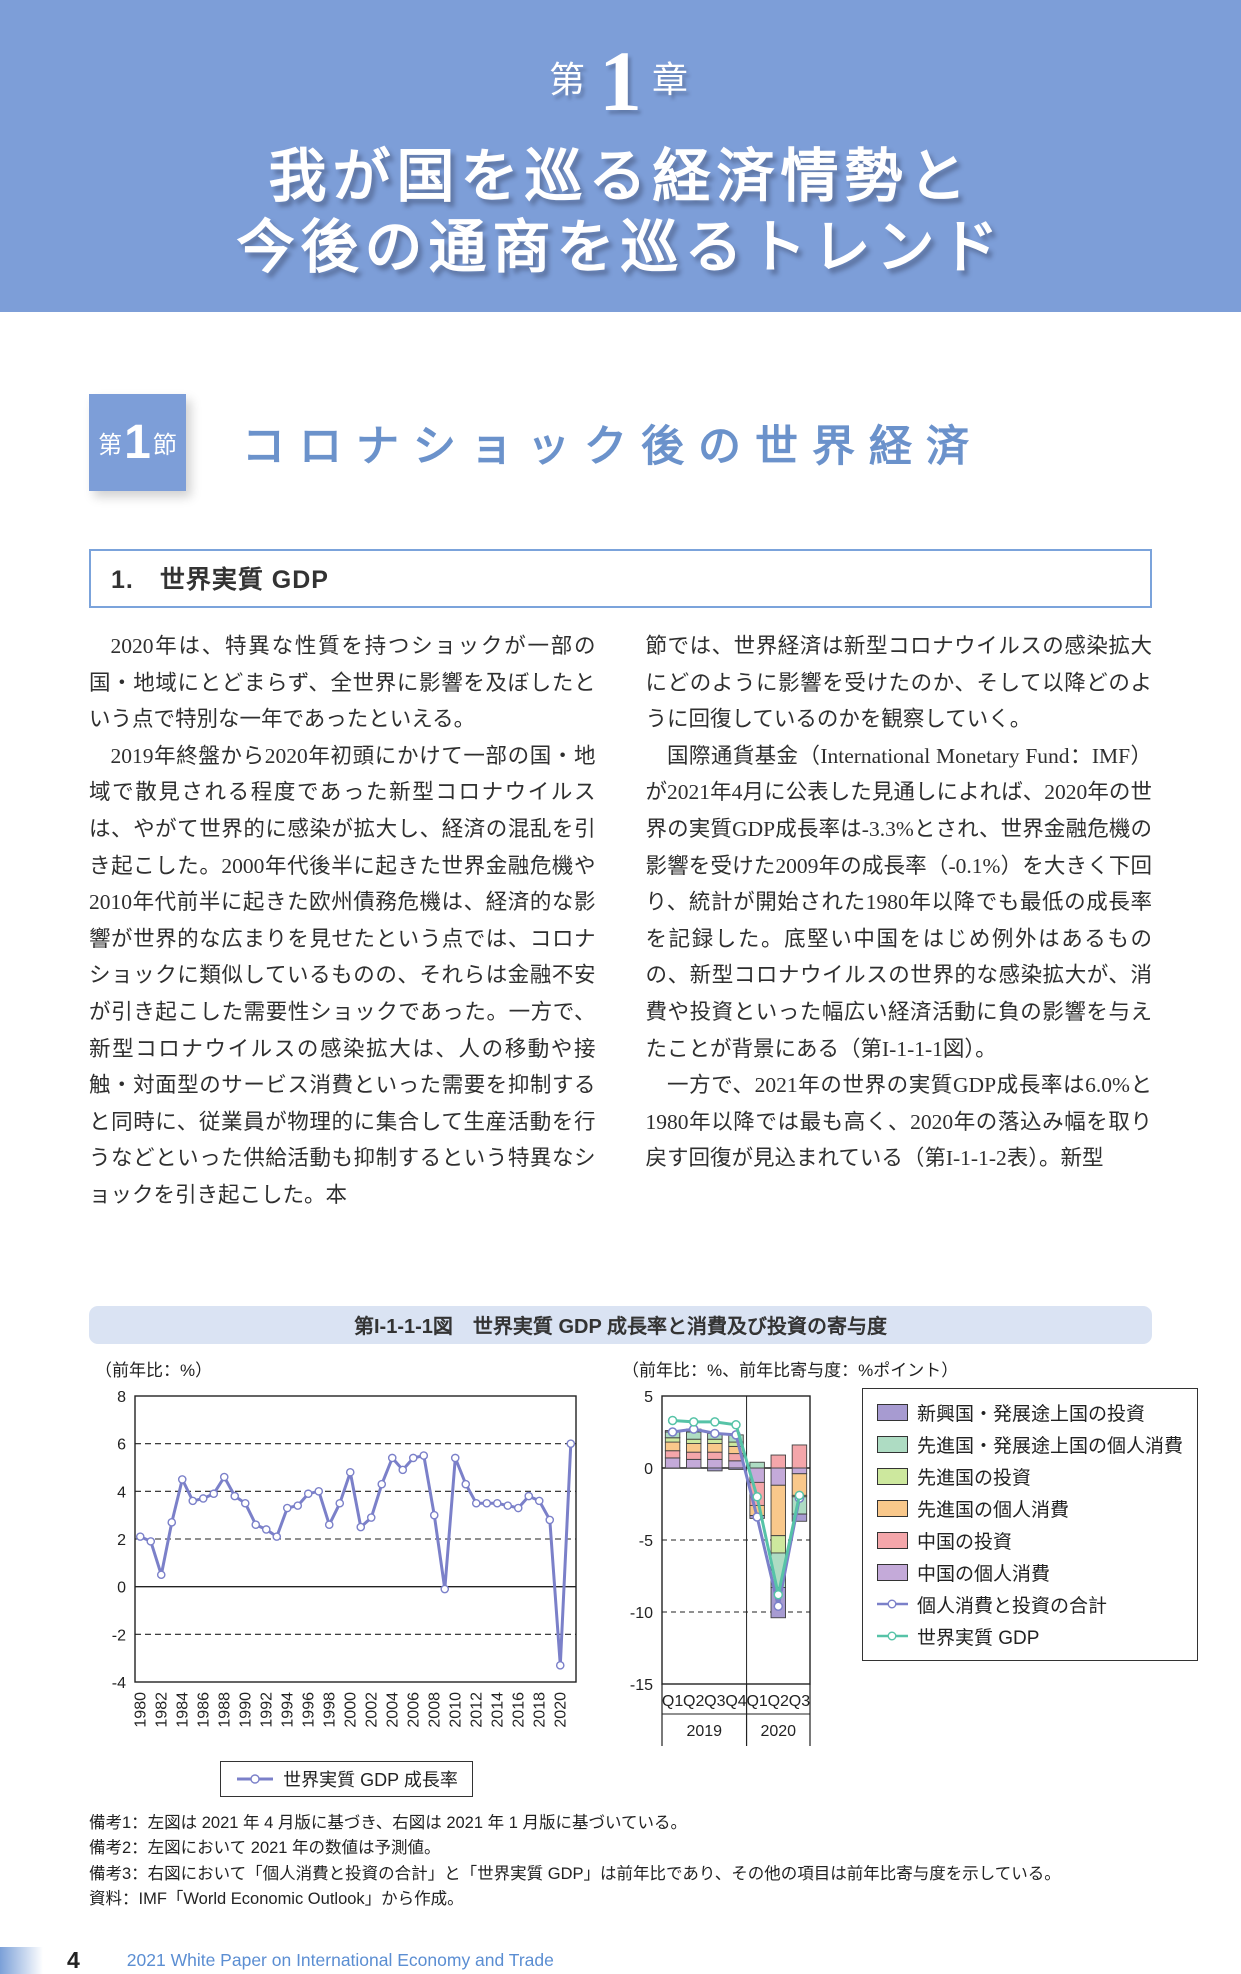 This screenshot has width=1241, height=1974. I want to click on note-line: 資料：IMF「World Economic Outlook」から作成。, so click(276, 1899).